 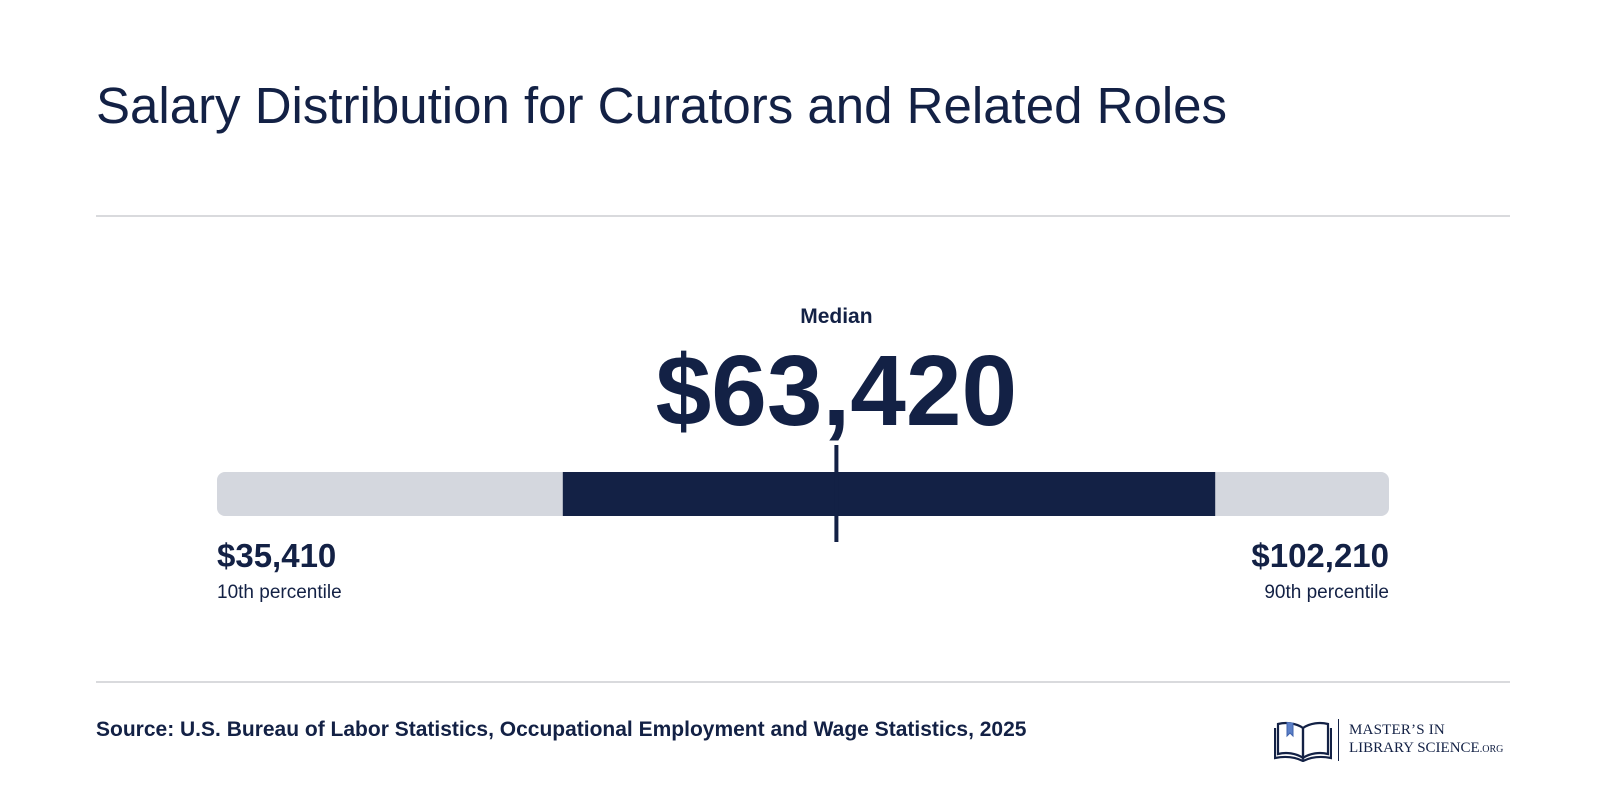 What do you see at coordinates (1303, 741) in the screenshot?
I see `open-book-icon` at bounding box center [1303, 741].